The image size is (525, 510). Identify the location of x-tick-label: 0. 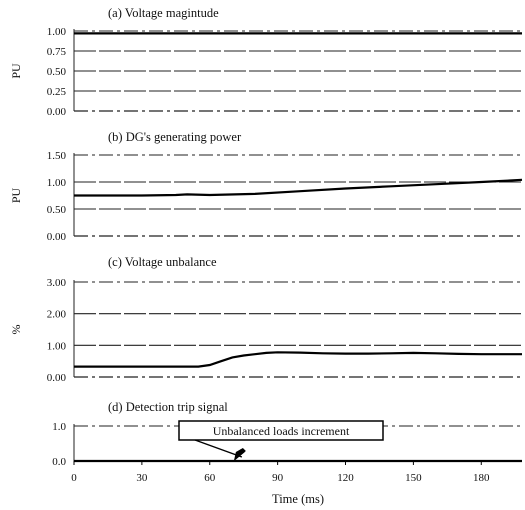
(74, 478).